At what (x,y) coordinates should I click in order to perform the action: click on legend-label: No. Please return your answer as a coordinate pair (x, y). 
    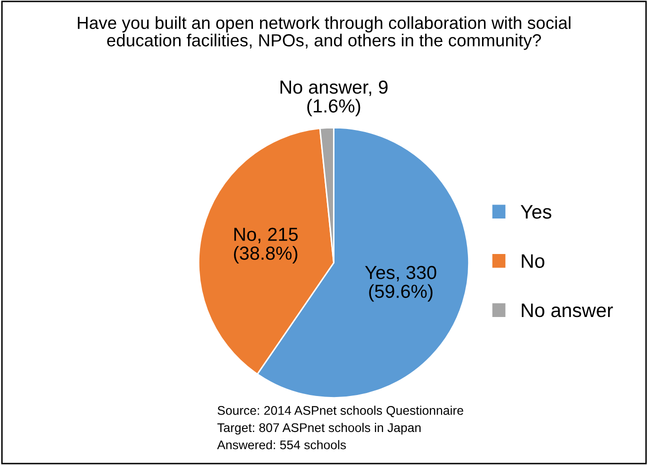
    Looking at the image, I should click on (533, 261).